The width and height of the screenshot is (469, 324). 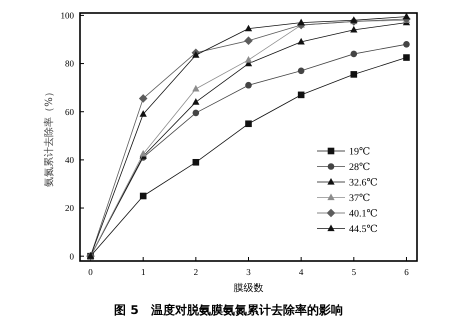 I want to click on y-tick-label: 0, so click(x=72, y=256).